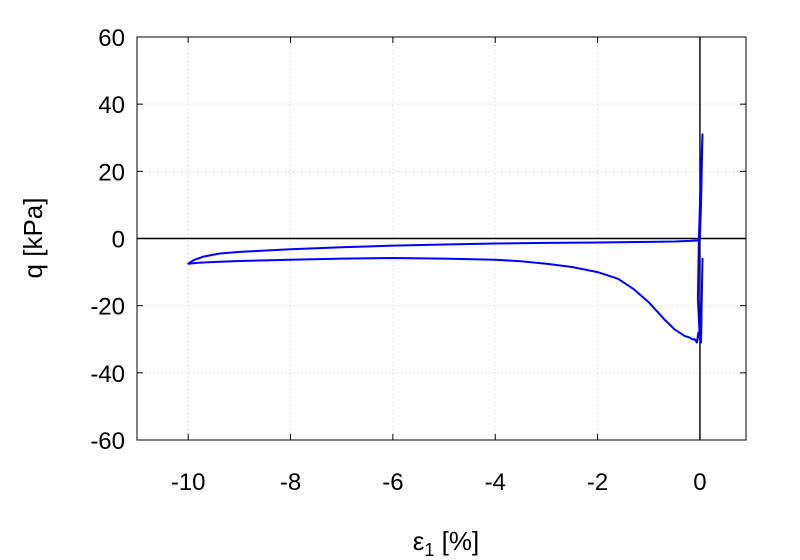  I want to click on y-tick-labels: -60 -40 -20 0 20 40 60, so click(107, 240).